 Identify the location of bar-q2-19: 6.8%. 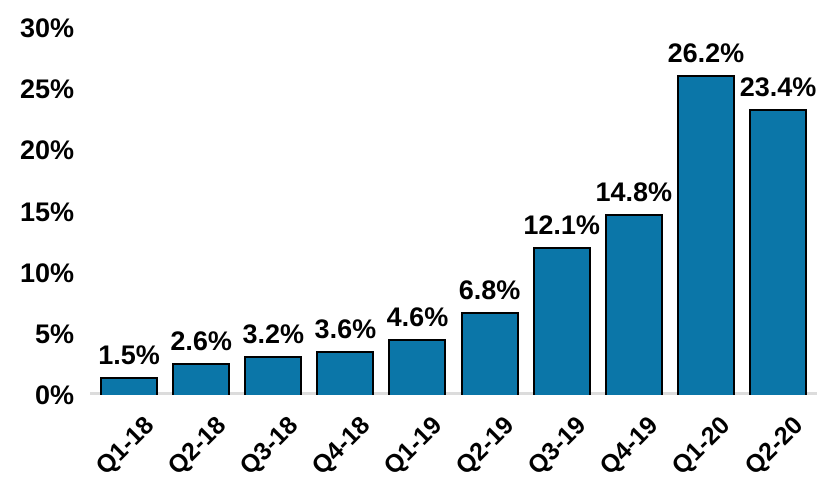
(489, 335).